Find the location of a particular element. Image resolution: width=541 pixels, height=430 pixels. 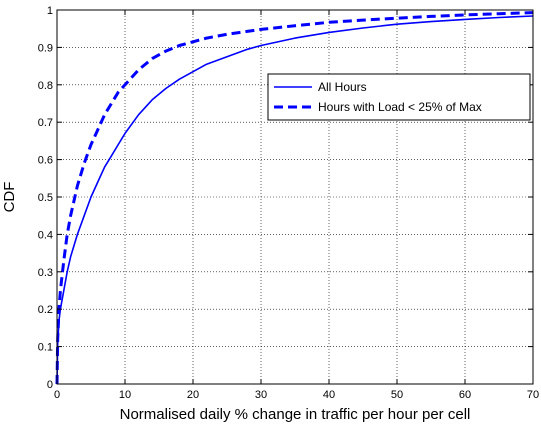

legend-label-all-hours: All Hours is located at coordinates (342, 87).